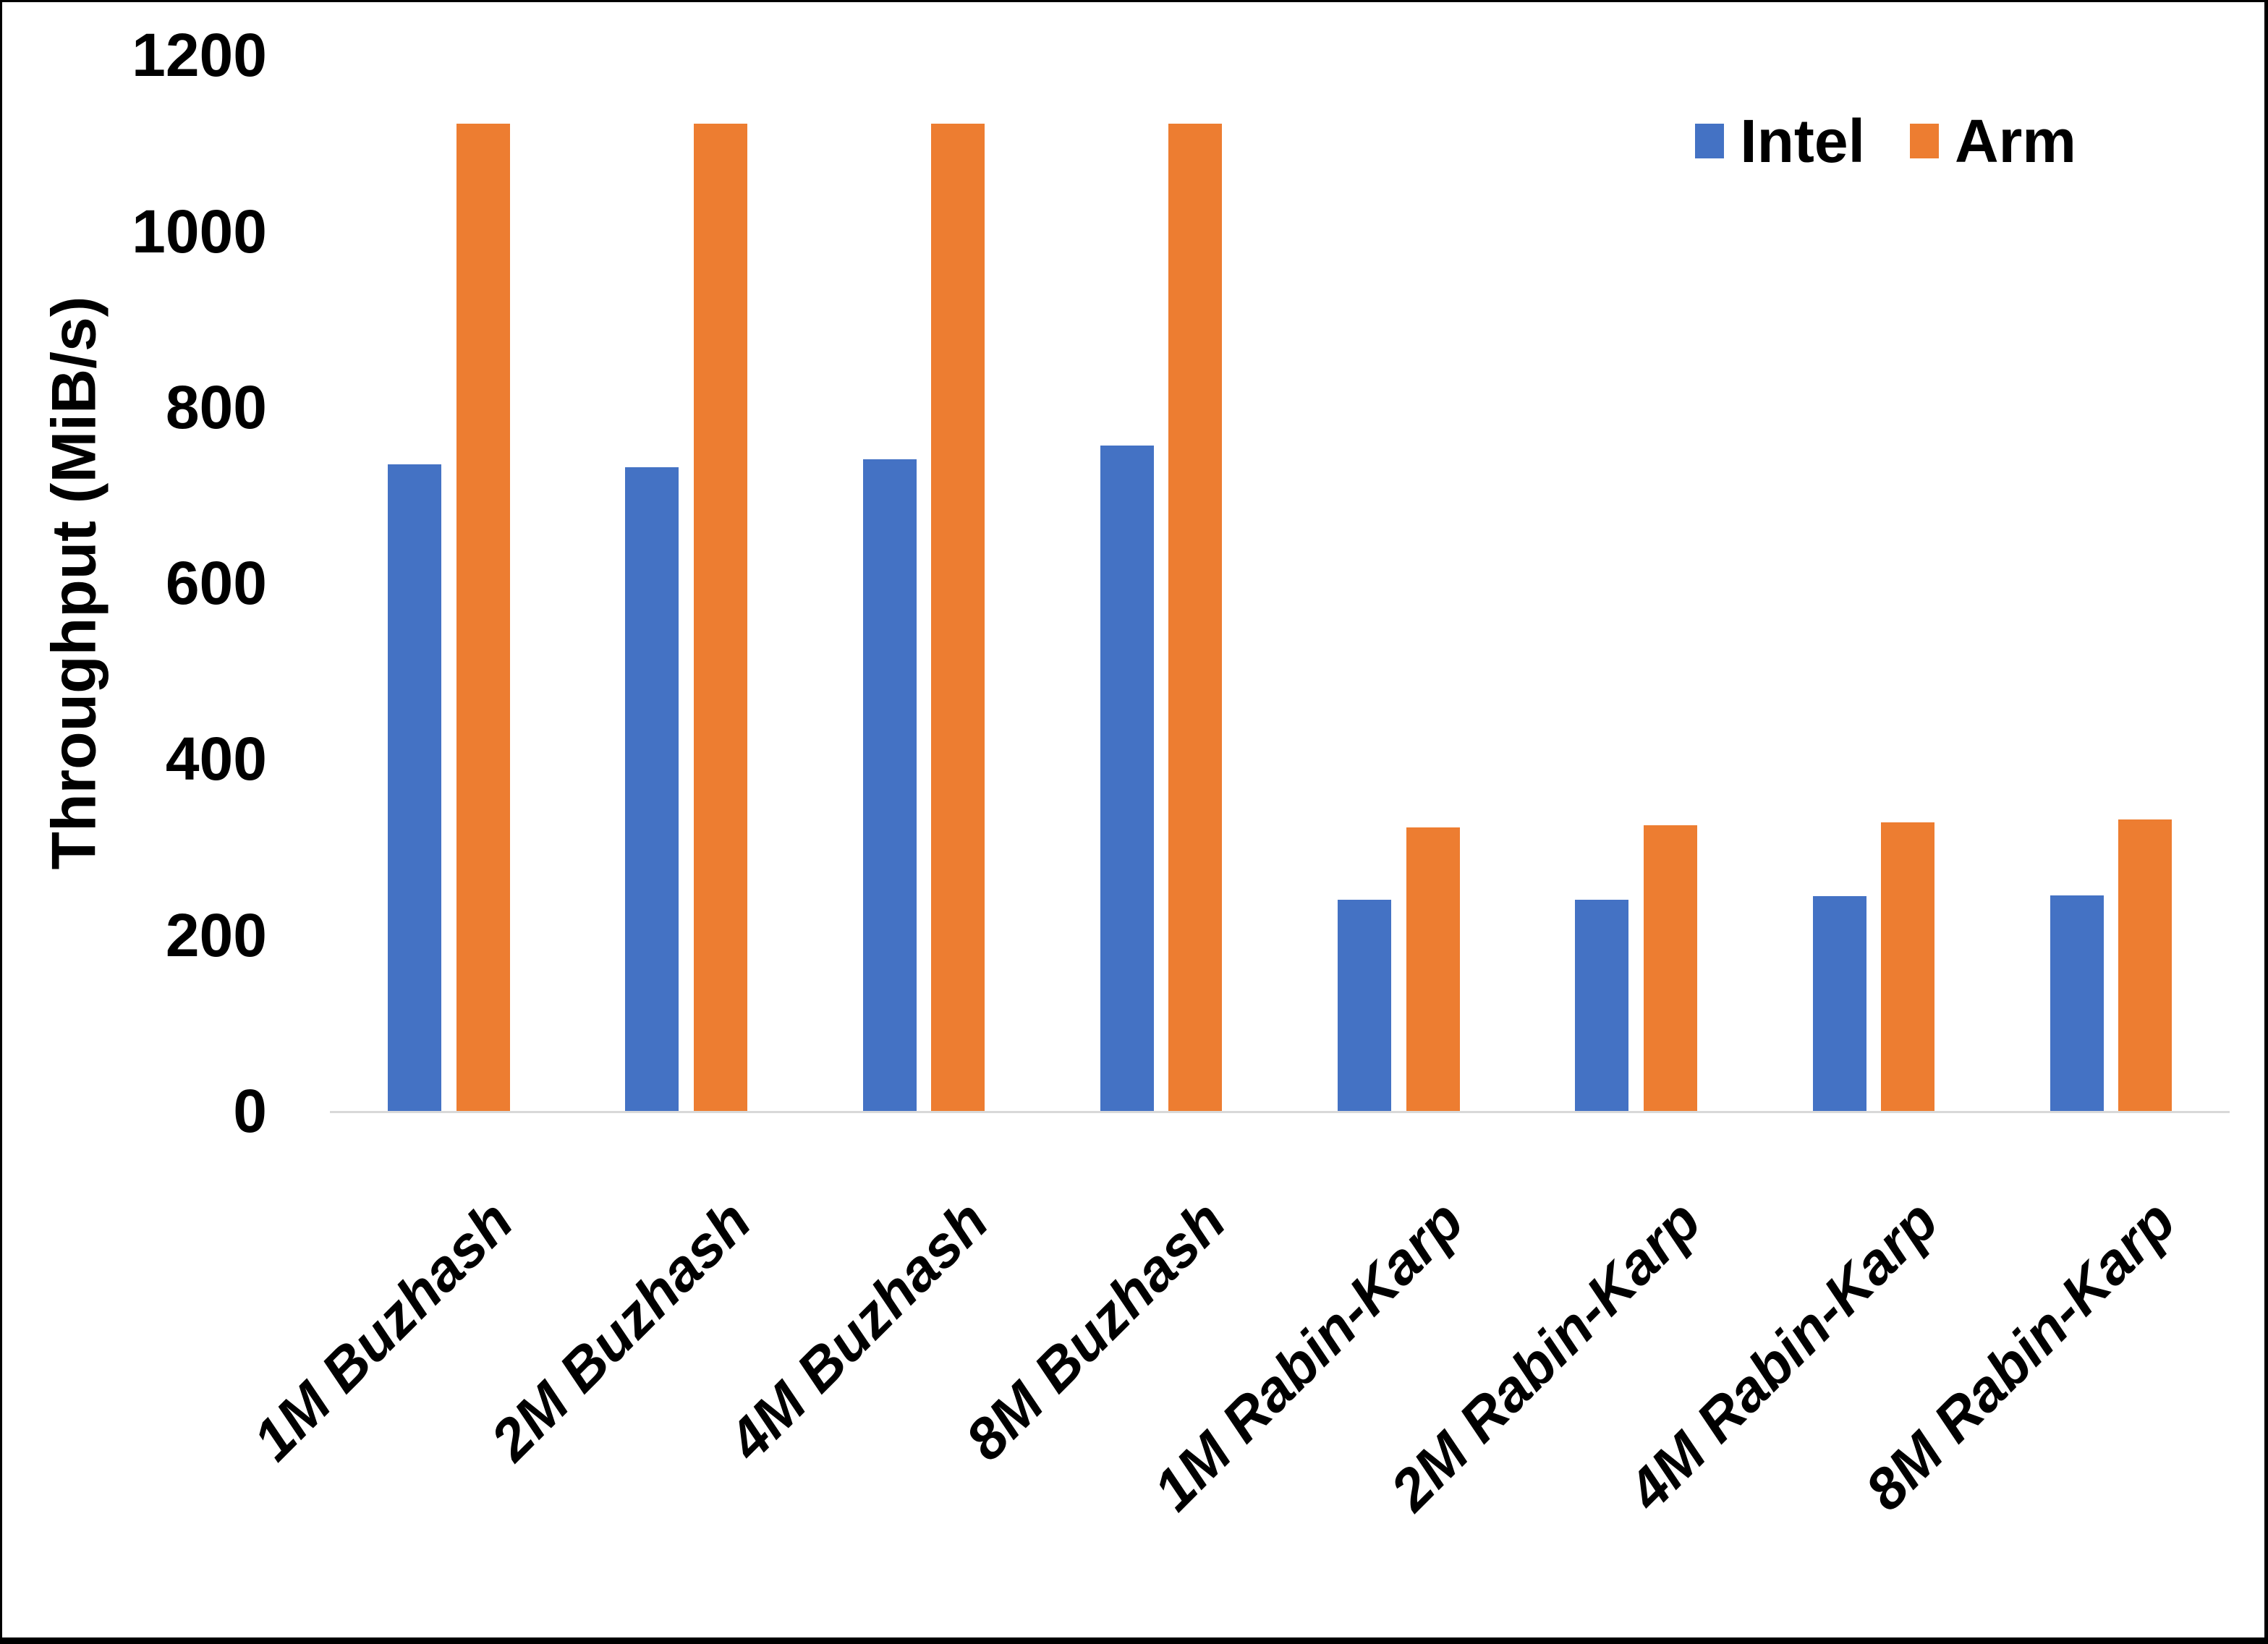  I want to click on legend-swatch-arm, so click(1924, 141).